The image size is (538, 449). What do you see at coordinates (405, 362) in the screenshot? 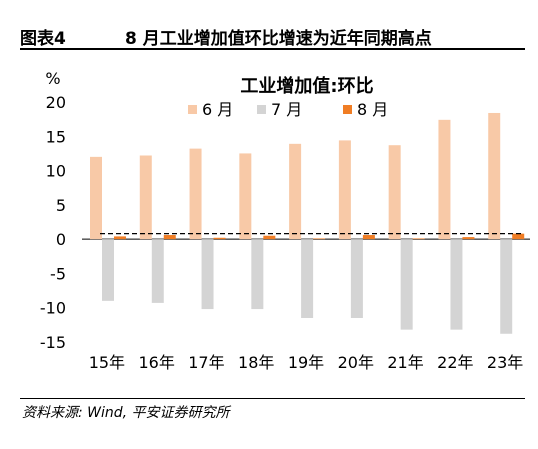
I see `x-tick-label: 21年` at bounding box center [405, 362].